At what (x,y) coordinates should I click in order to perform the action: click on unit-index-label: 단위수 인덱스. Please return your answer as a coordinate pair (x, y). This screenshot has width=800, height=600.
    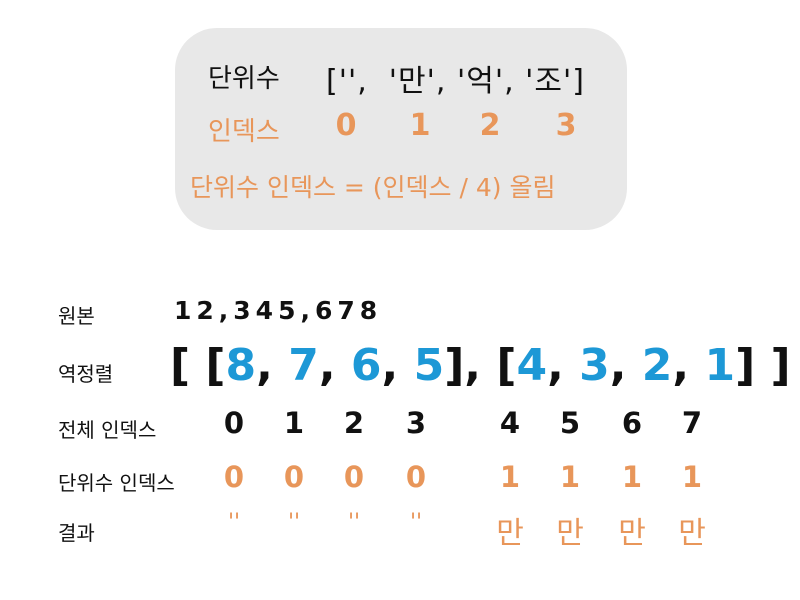
    Looking at the image, I should click on (116, 483).